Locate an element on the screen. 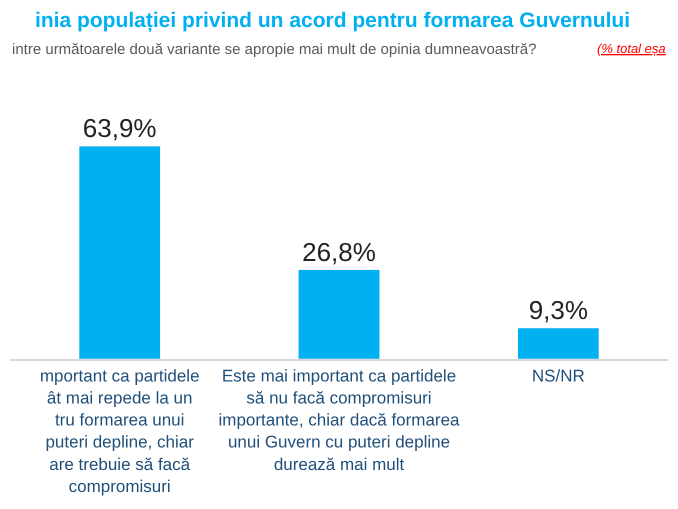 The image size is (678, 509). x-tick-label: Este mai important ca partidele să nu facă compromisuri importante, chiar dacă formarea unui Guvern cu puteri depline durează mai mult is located at coordinates (339, 420).